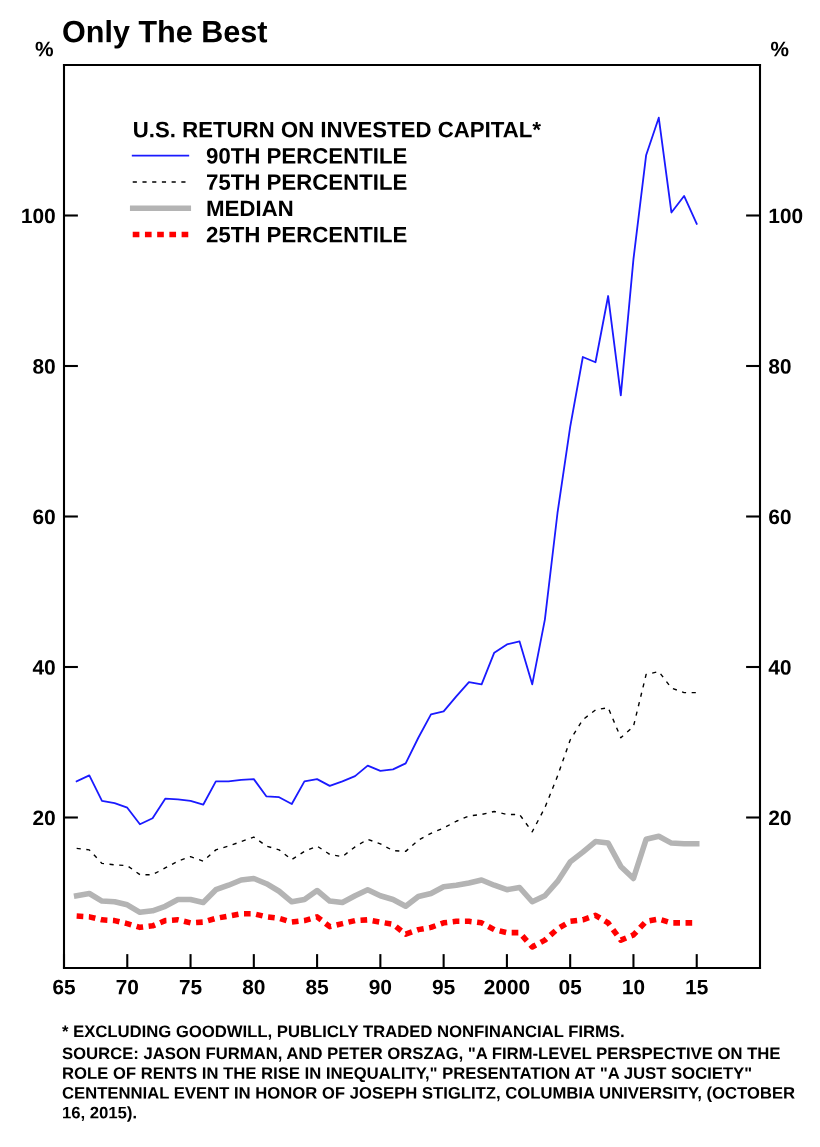 The width and height of the screenshot is (820, 1147). What do you see at coordinates (307, 182) in the screenshot?
I see `legend-label: 75TH PERCENTILE` at bounding box center [307, 182].